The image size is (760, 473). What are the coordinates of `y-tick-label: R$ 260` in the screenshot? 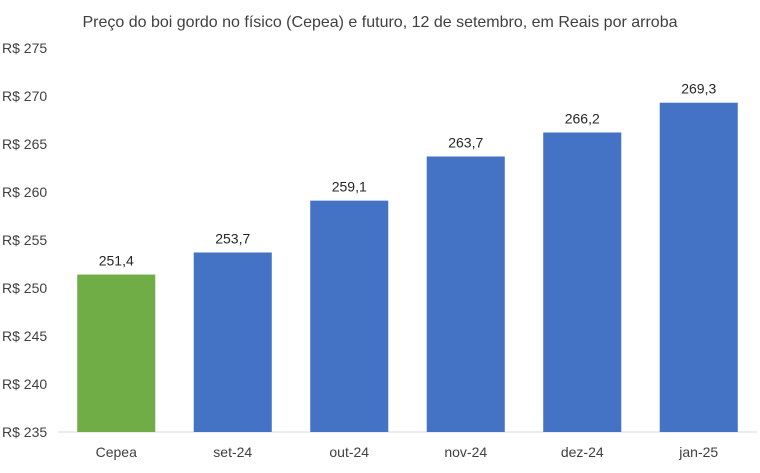 It's located at (24, 192).